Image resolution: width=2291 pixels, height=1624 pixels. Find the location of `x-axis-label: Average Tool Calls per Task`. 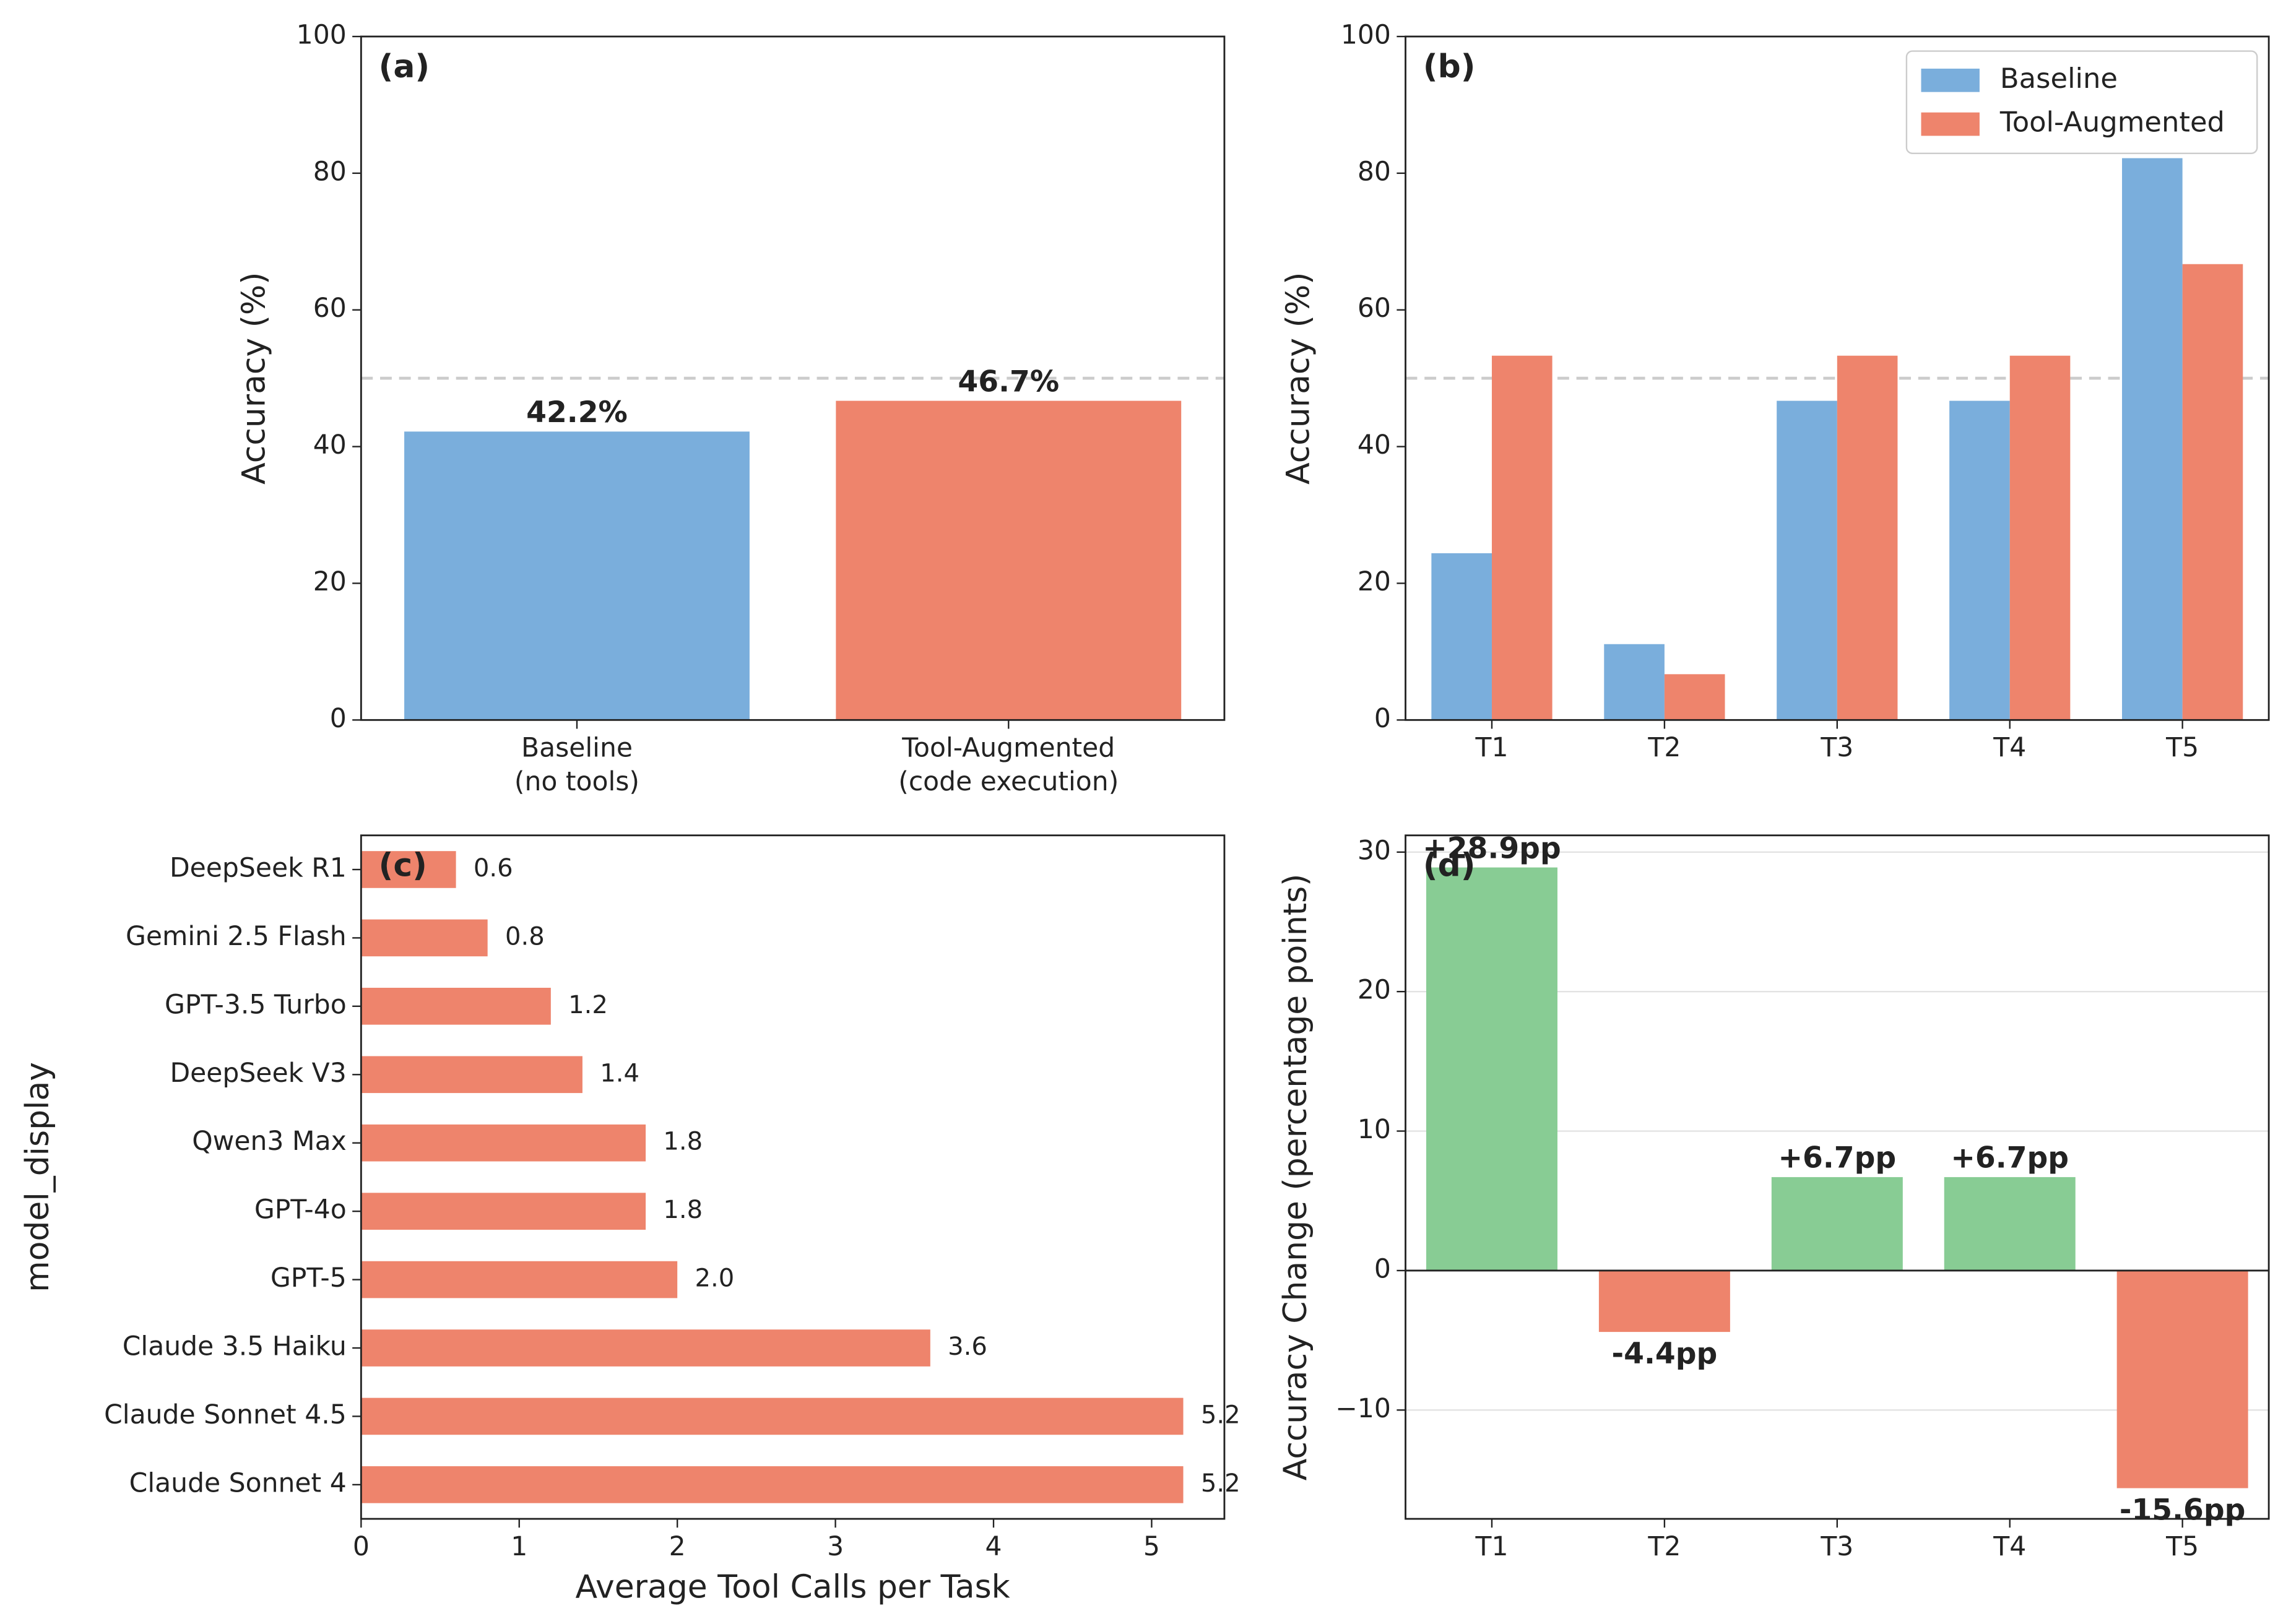

x-axis-label: Average Tool Calls per Task is located at coordinates (793, 1586).